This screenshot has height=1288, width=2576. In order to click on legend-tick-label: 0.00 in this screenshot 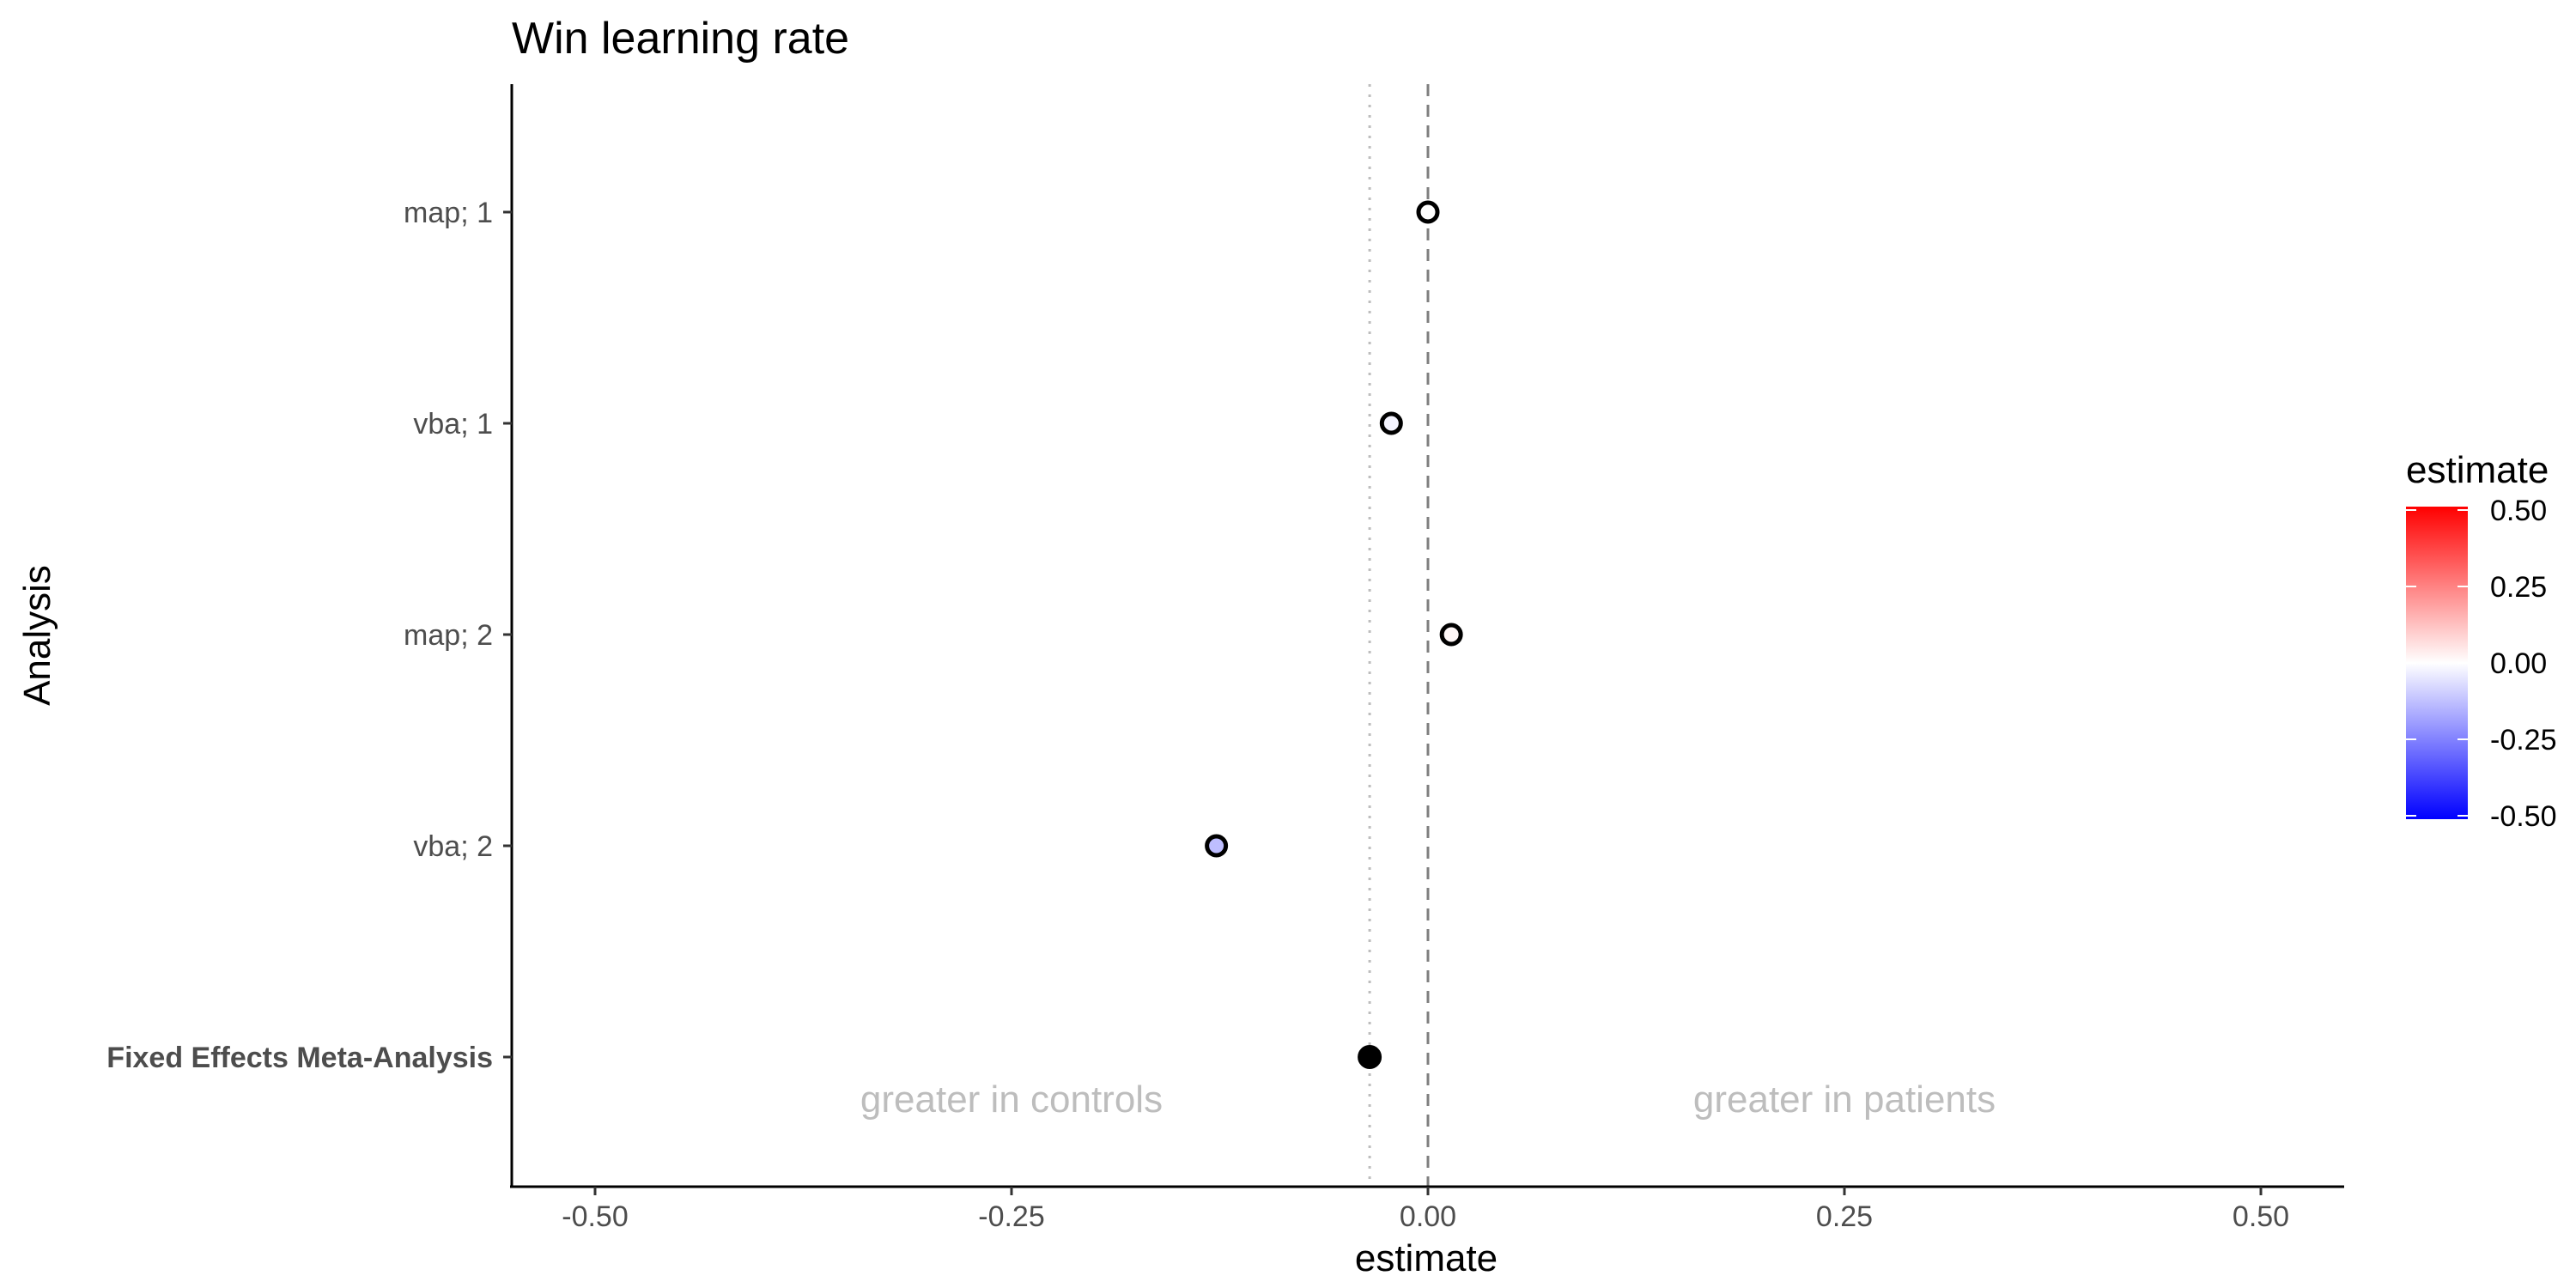, I will do `click(2518, 663)`.